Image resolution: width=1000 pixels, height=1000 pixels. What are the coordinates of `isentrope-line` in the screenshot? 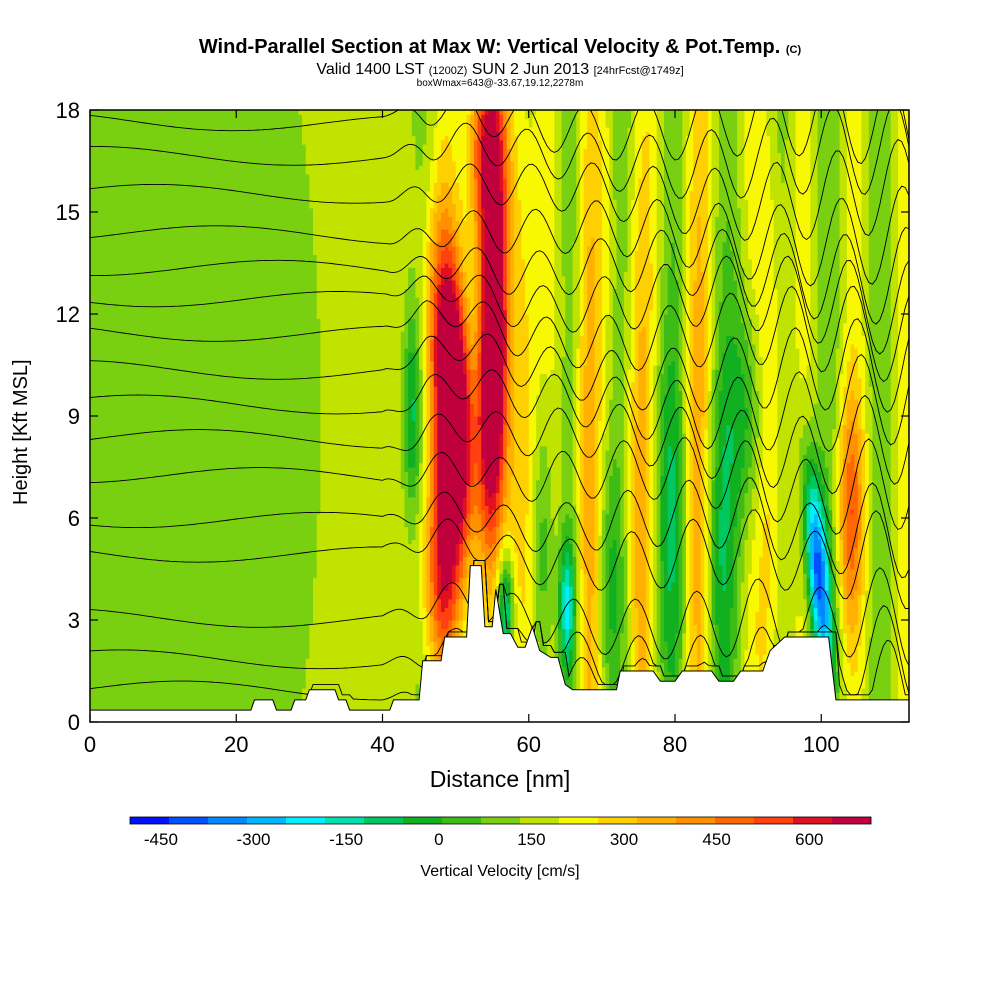 It's located at (499, 334).